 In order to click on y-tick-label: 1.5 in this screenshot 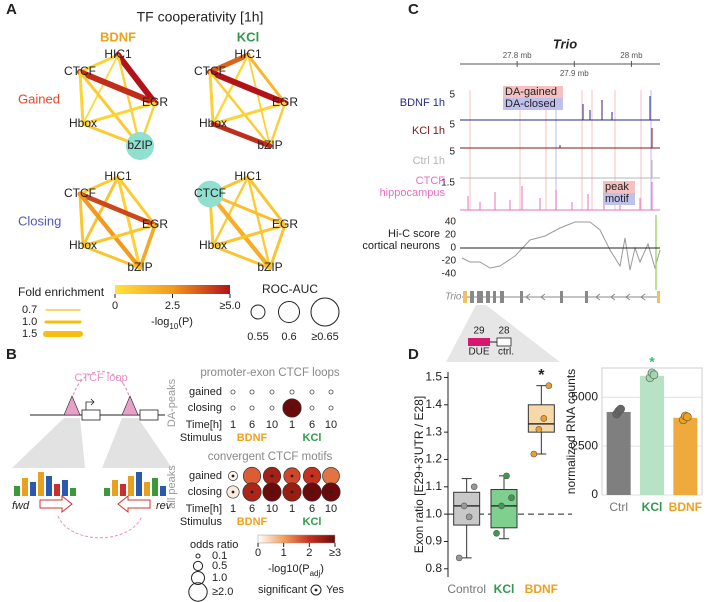, I will do `click(433, 377)`.